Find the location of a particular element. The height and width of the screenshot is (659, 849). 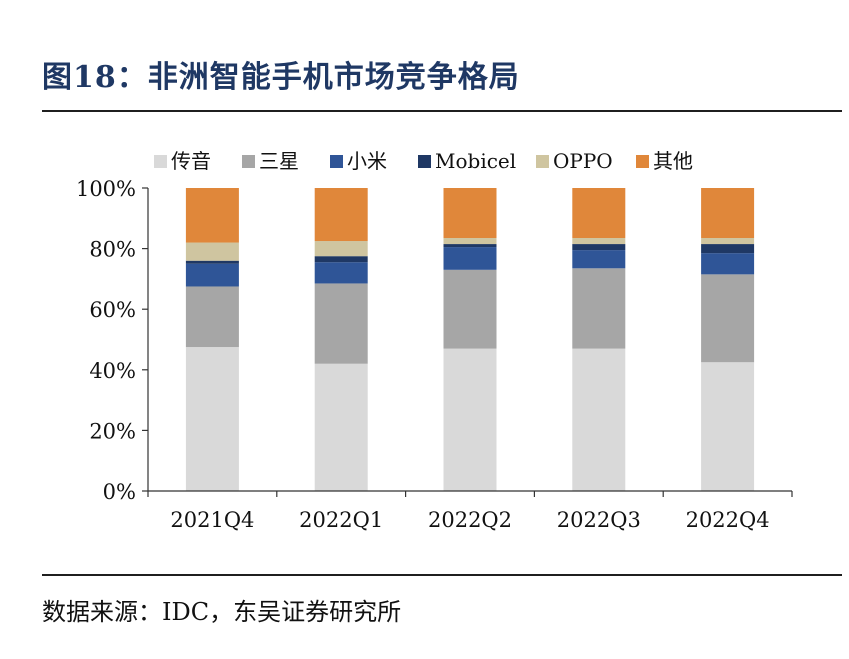

y-tick-label: 100% is located at coordinates (106, 189).